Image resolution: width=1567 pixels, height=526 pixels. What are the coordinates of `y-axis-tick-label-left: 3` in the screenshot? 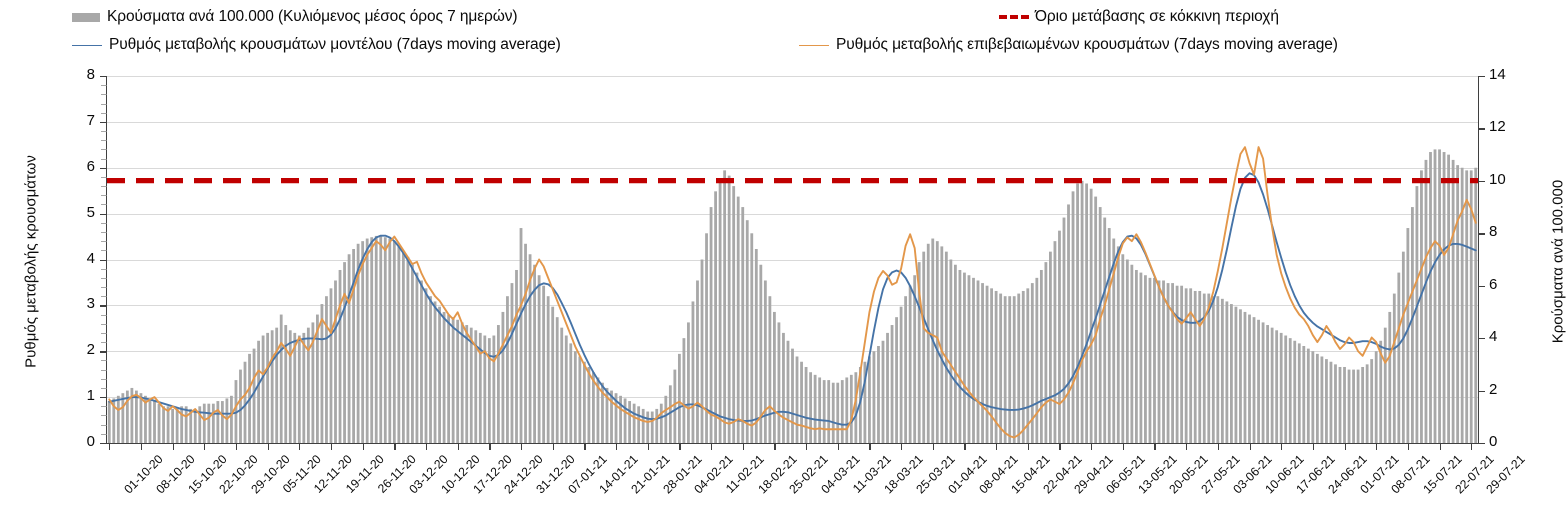 It's located at (90, 304).